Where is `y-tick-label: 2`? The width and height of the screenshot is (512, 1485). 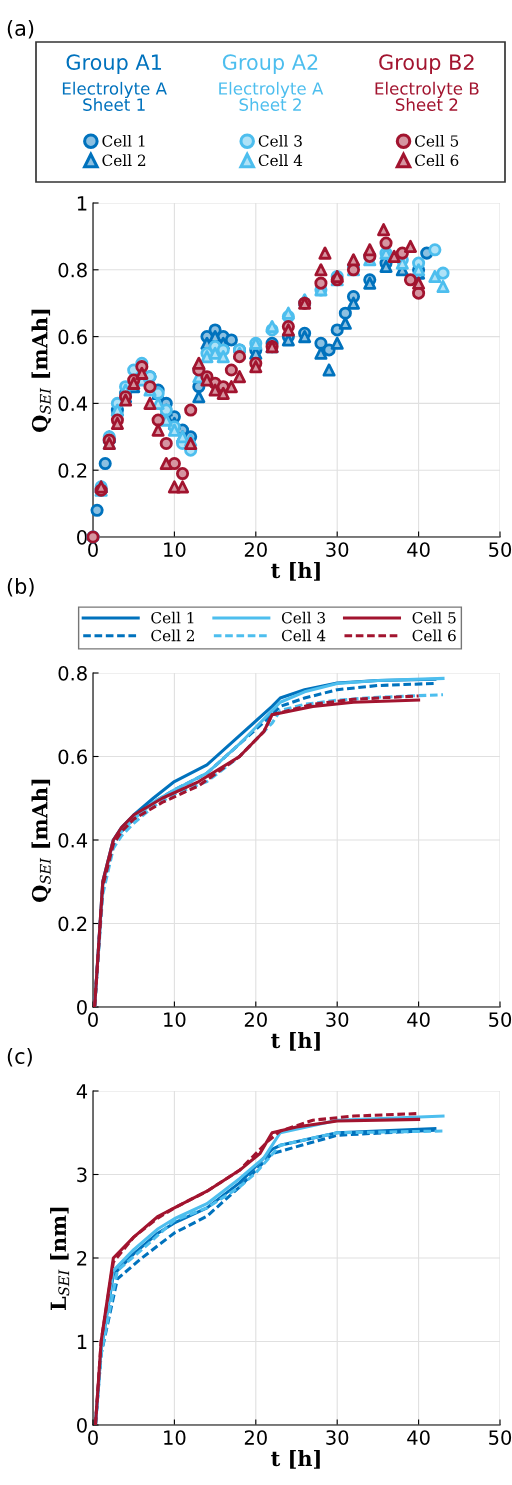 y-tick-label: 2 is located at coordinates (82, 1258).